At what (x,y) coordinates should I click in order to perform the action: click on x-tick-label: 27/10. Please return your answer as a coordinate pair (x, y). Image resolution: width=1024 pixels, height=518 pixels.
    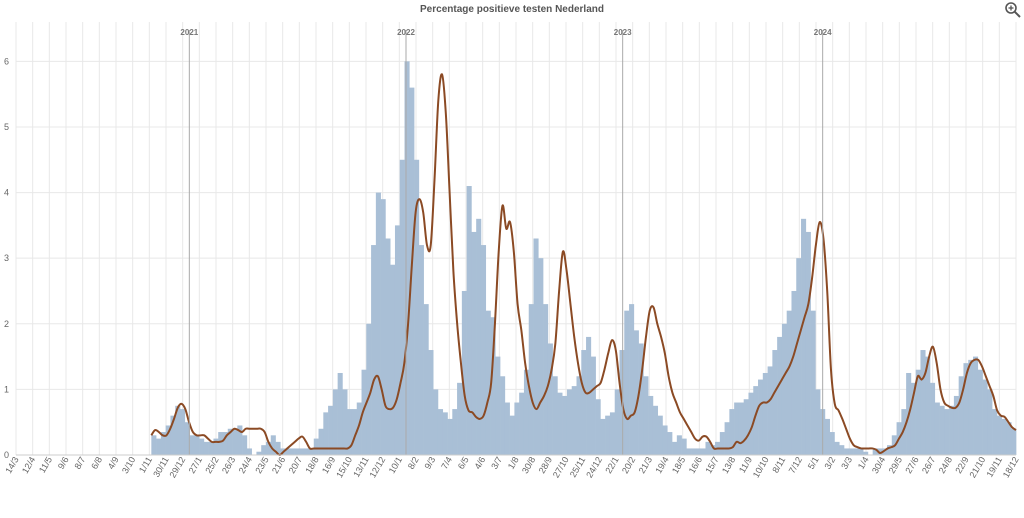
    Looking at the image, I should click on (561, 467).